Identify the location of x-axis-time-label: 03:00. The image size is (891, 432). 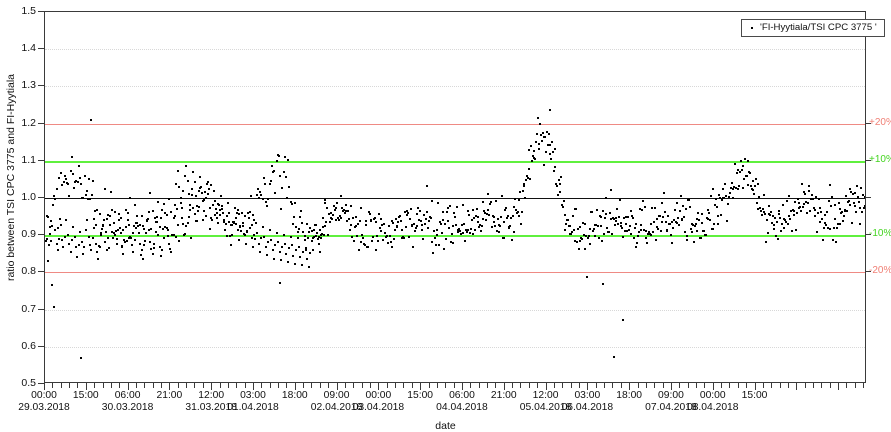
(587, 395).